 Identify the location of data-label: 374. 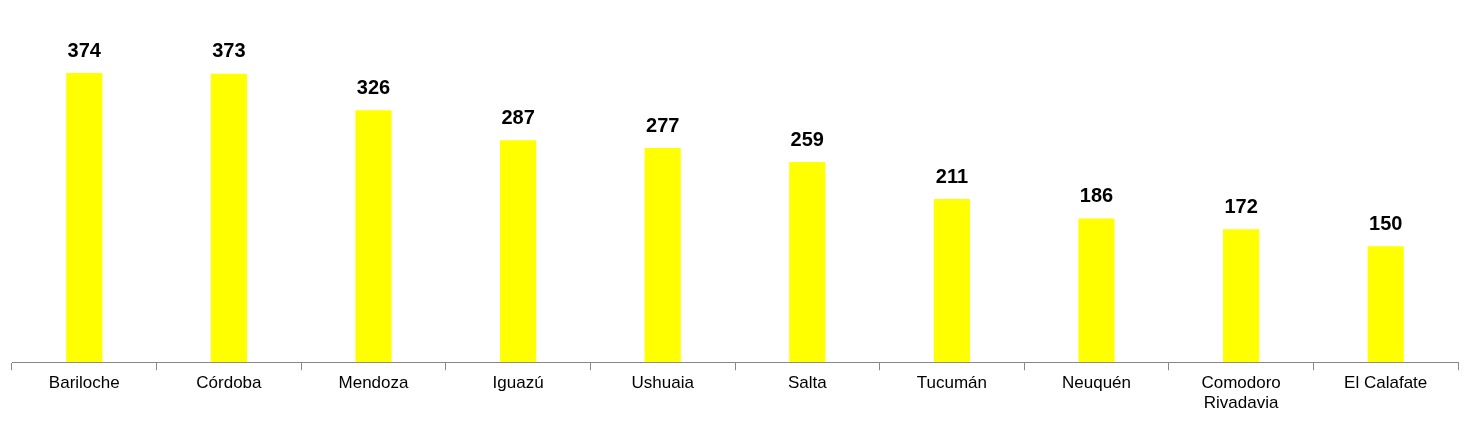
(84, 49).